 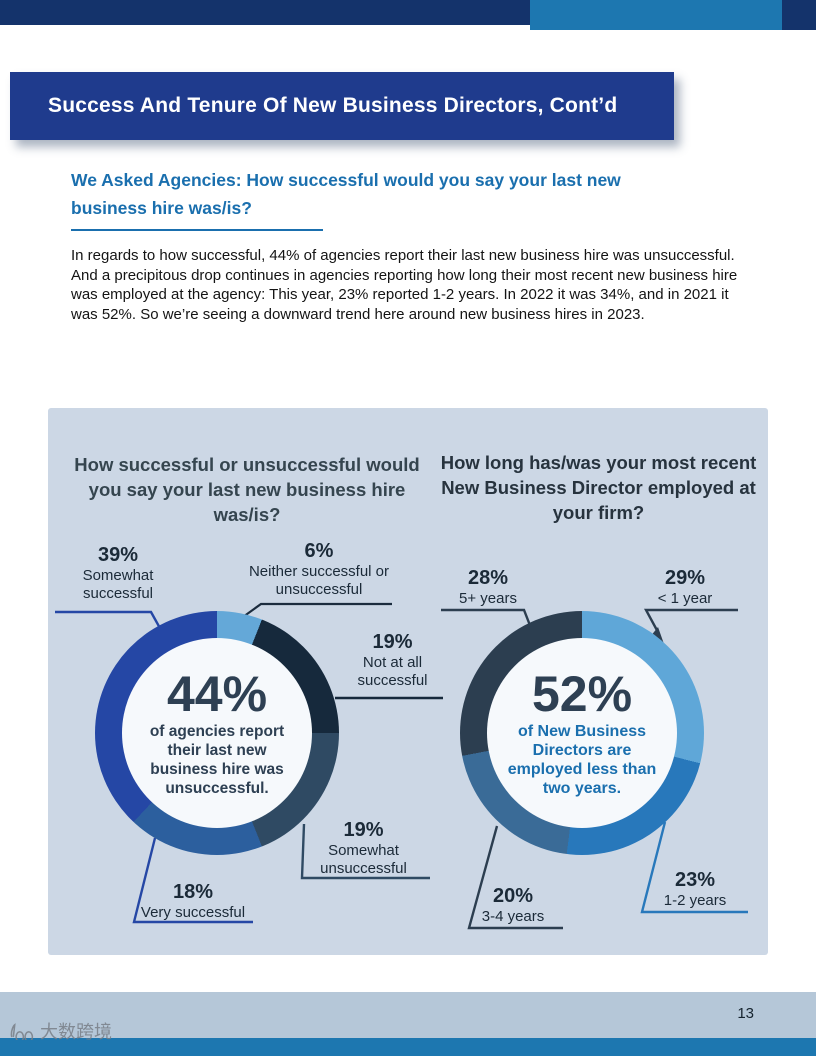 I want to click on leader-under-1-year, so click(x=690, y=621).